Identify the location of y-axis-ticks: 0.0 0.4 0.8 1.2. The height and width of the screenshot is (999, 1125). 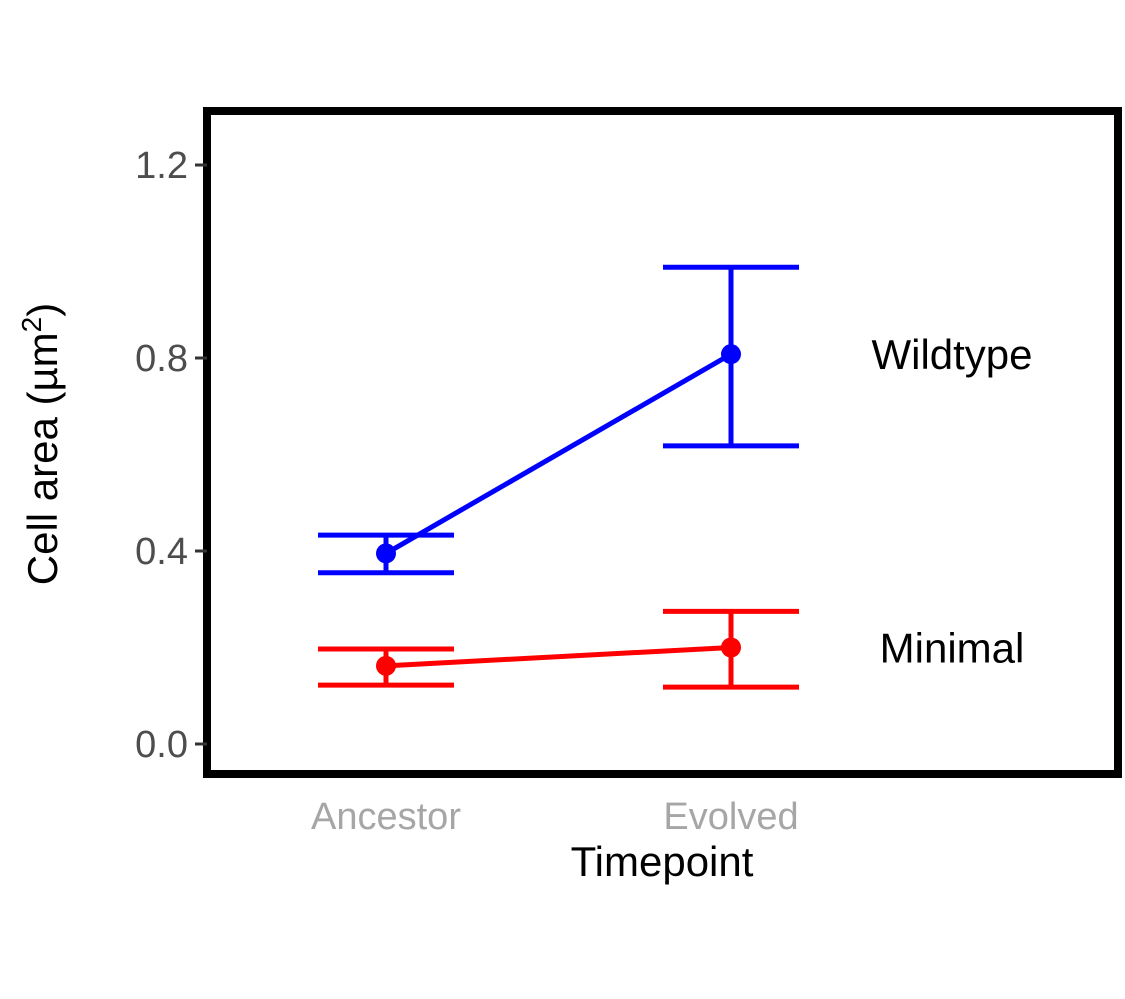
(171, 455).